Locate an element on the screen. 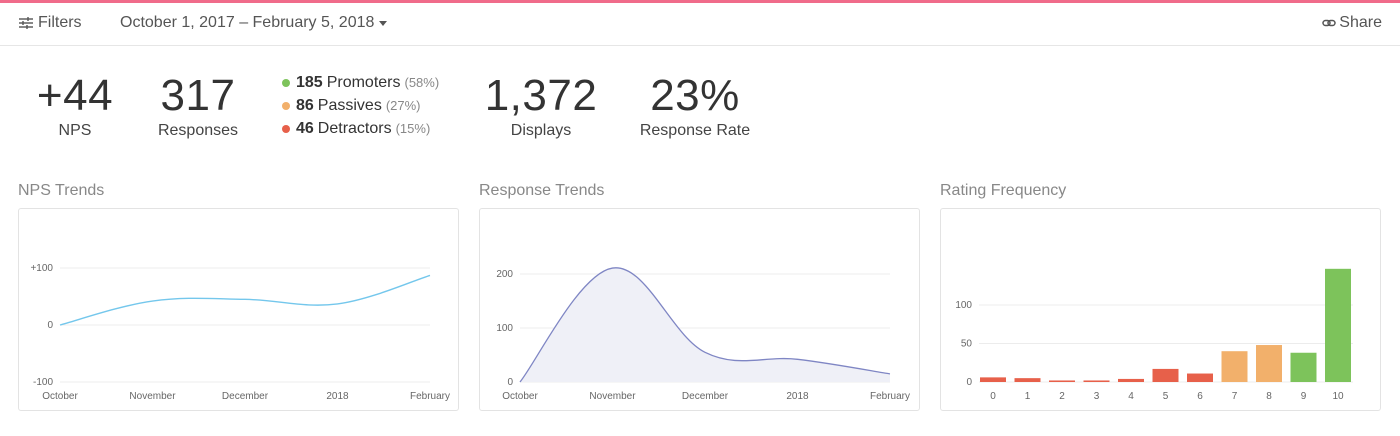  stat-responses: 317 Responses is located at coordinates (198, 107).